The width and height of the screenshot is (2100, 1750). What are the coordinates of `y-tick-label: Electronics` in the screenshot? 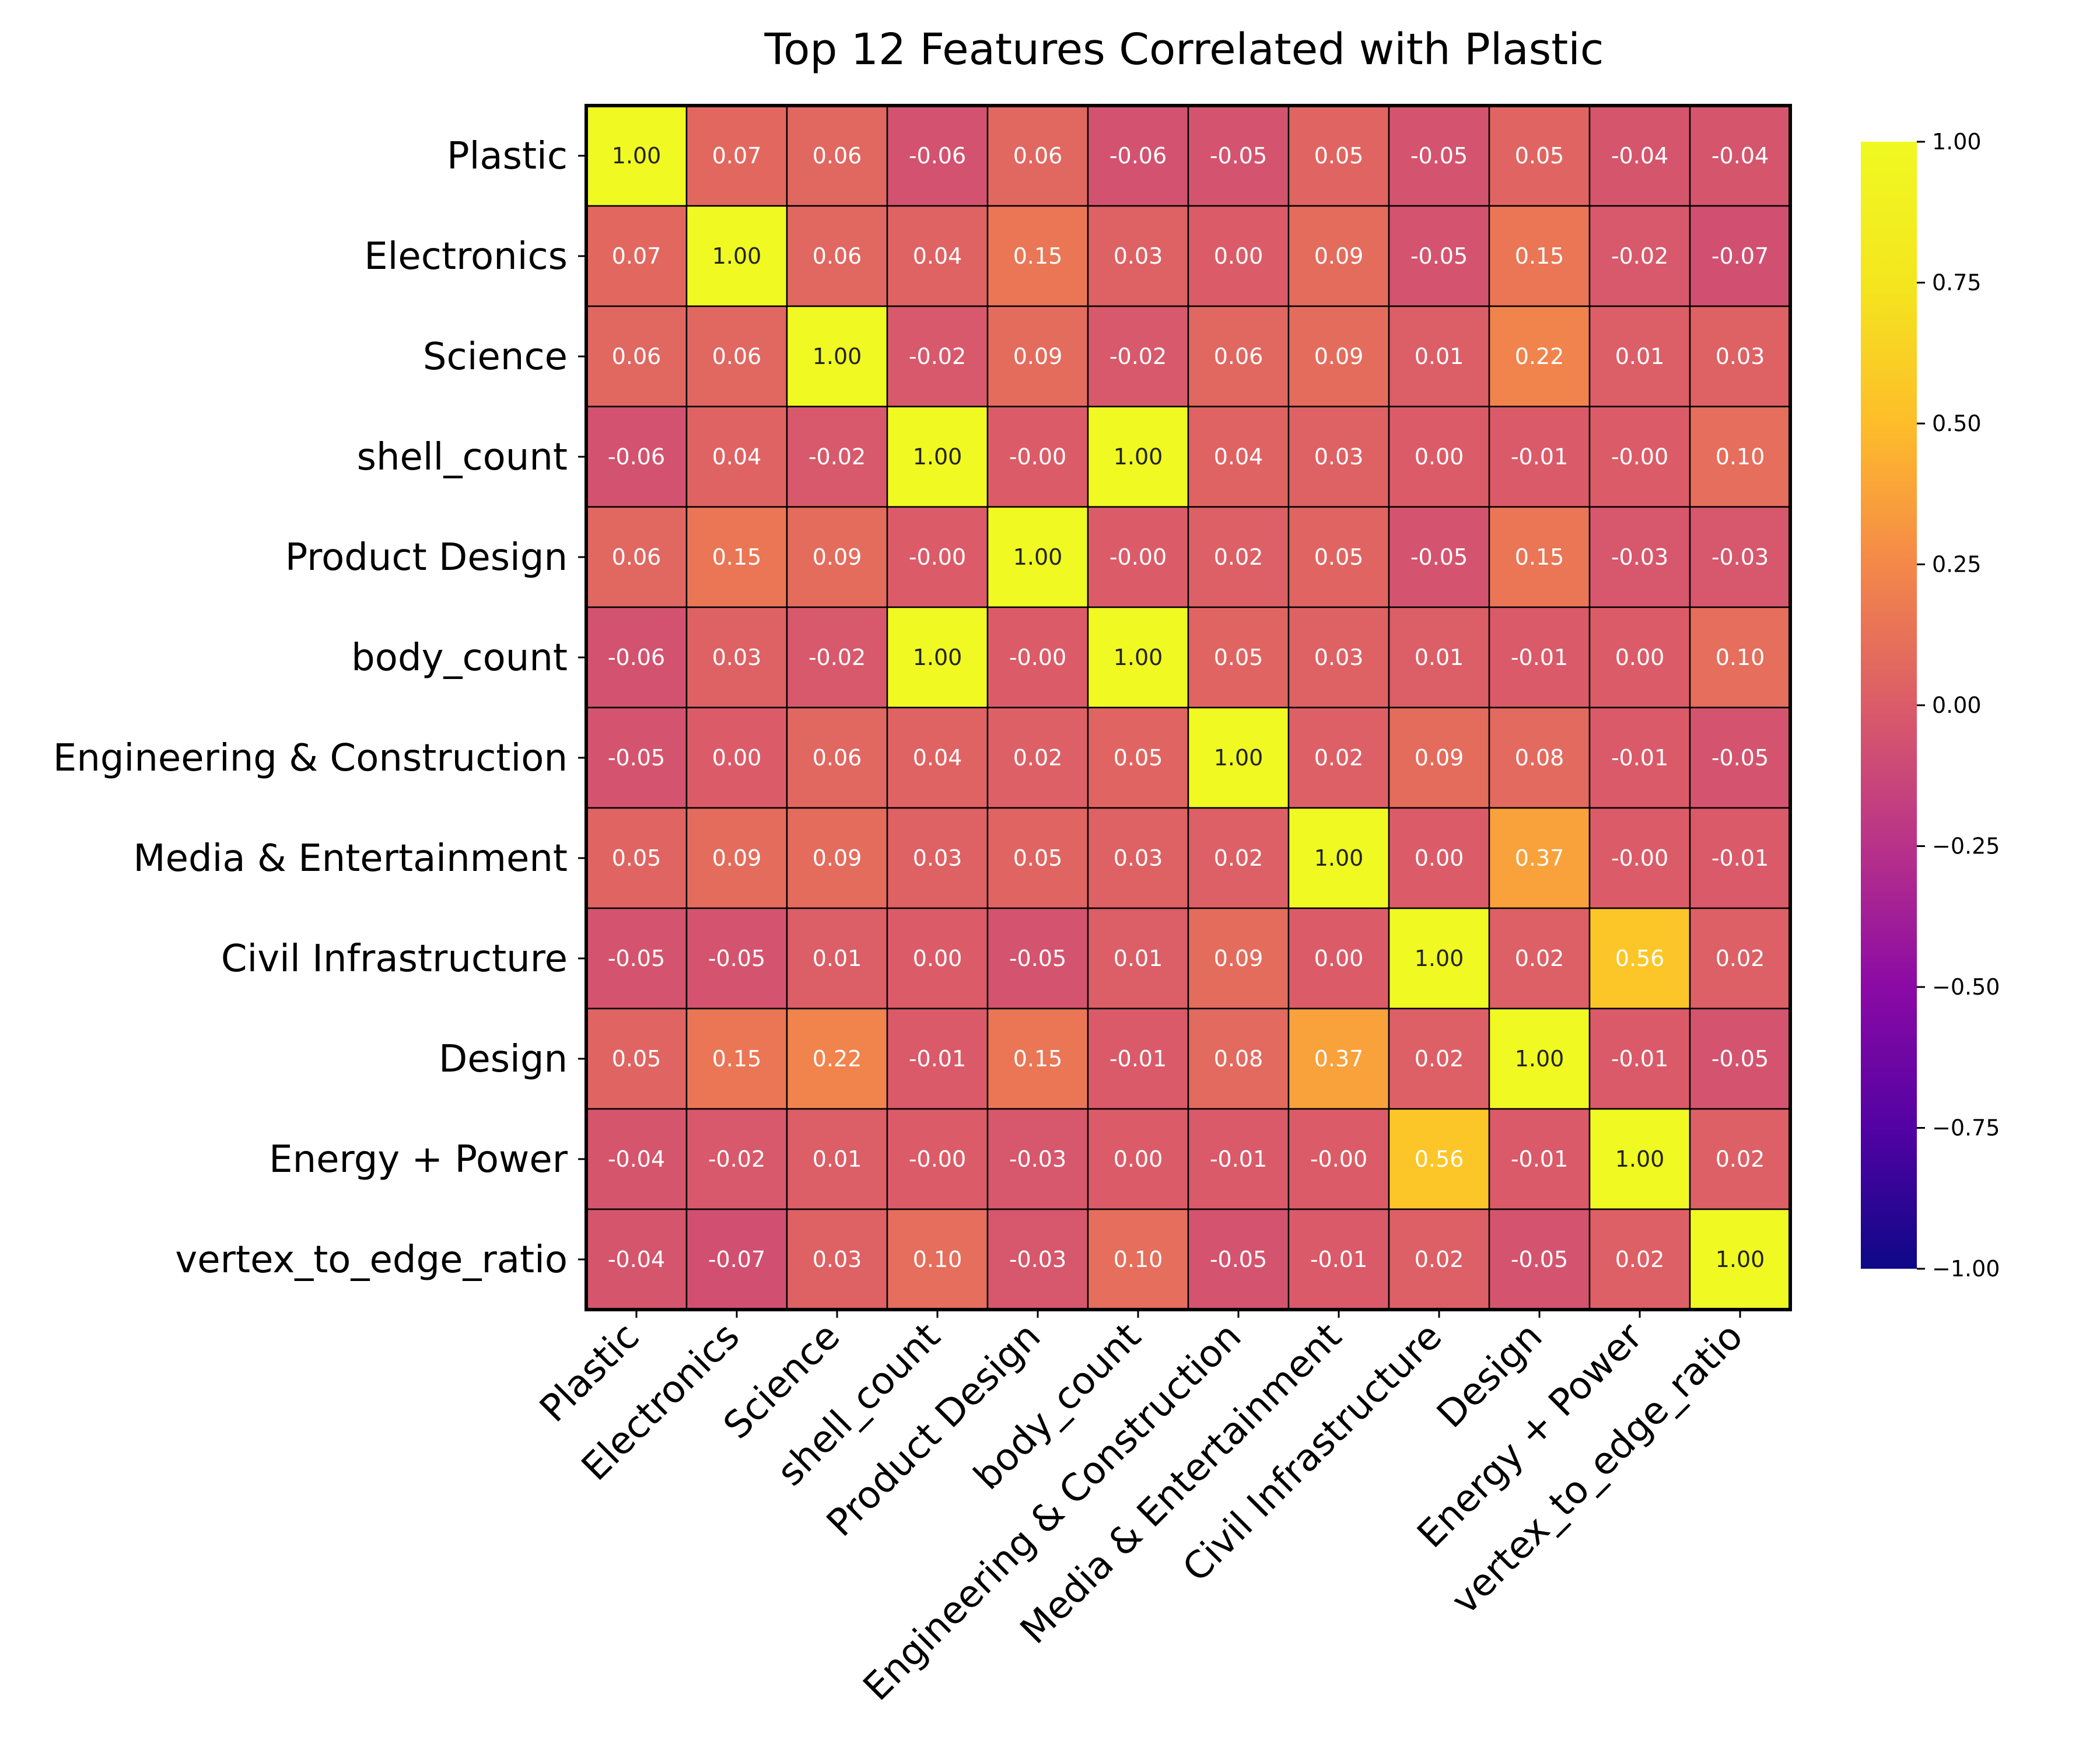 It's located at (466, 256).